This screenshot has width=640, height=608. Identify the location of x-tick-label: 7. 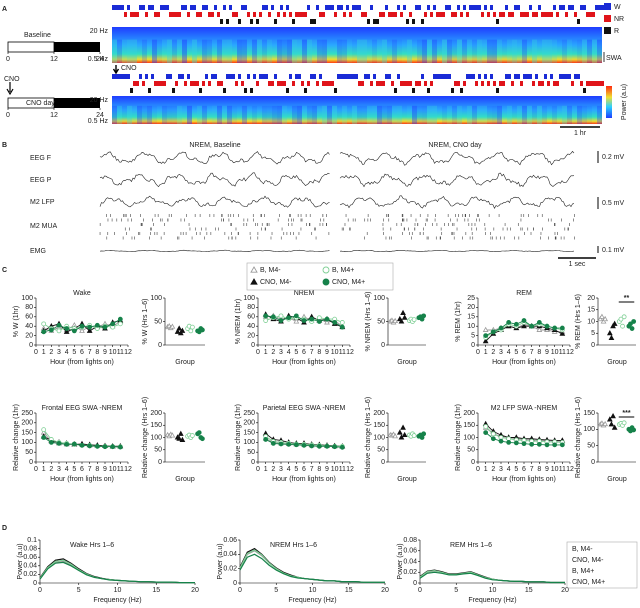
(312, 469).